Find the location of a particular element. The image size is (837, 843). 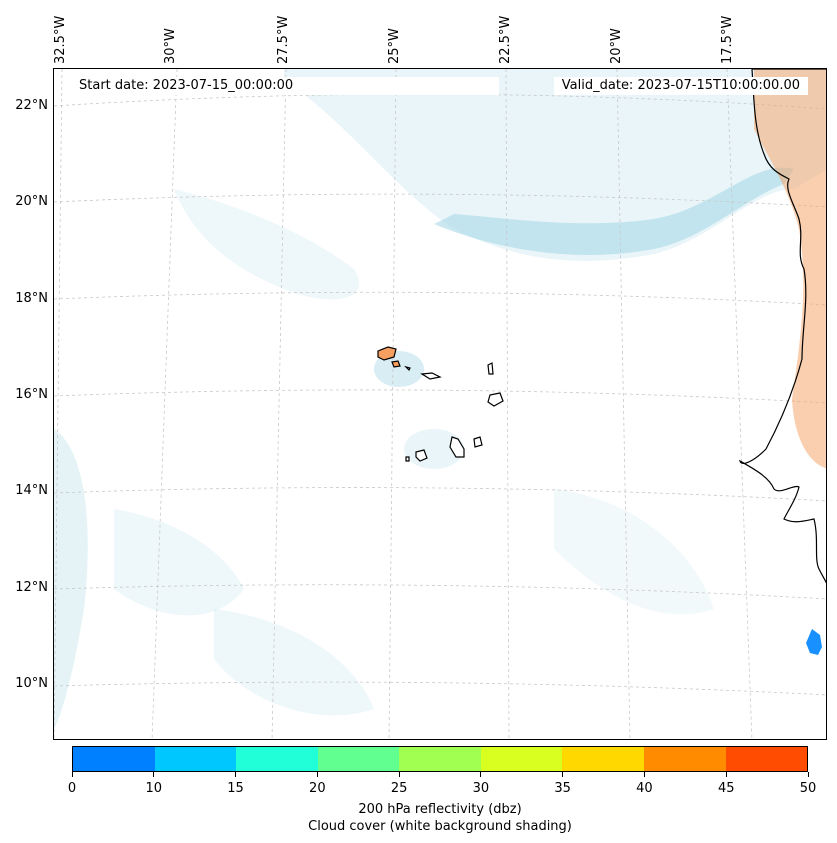

colorbar-tick-label: 35 is located at coordinates (562, 788).